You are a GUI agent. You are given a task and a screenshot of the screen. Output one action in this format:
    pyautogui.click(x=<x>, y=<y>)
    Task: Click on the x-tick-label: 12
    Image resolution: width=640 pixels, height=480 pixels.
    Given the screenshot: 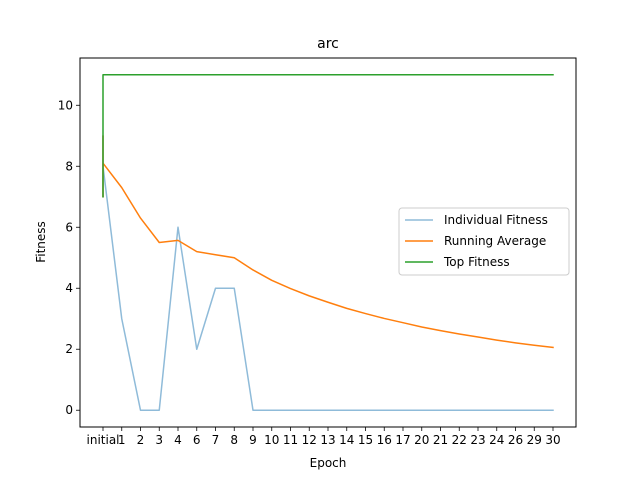 What is the action you would take?
    pyautogui.click(x=309, y=440)
    